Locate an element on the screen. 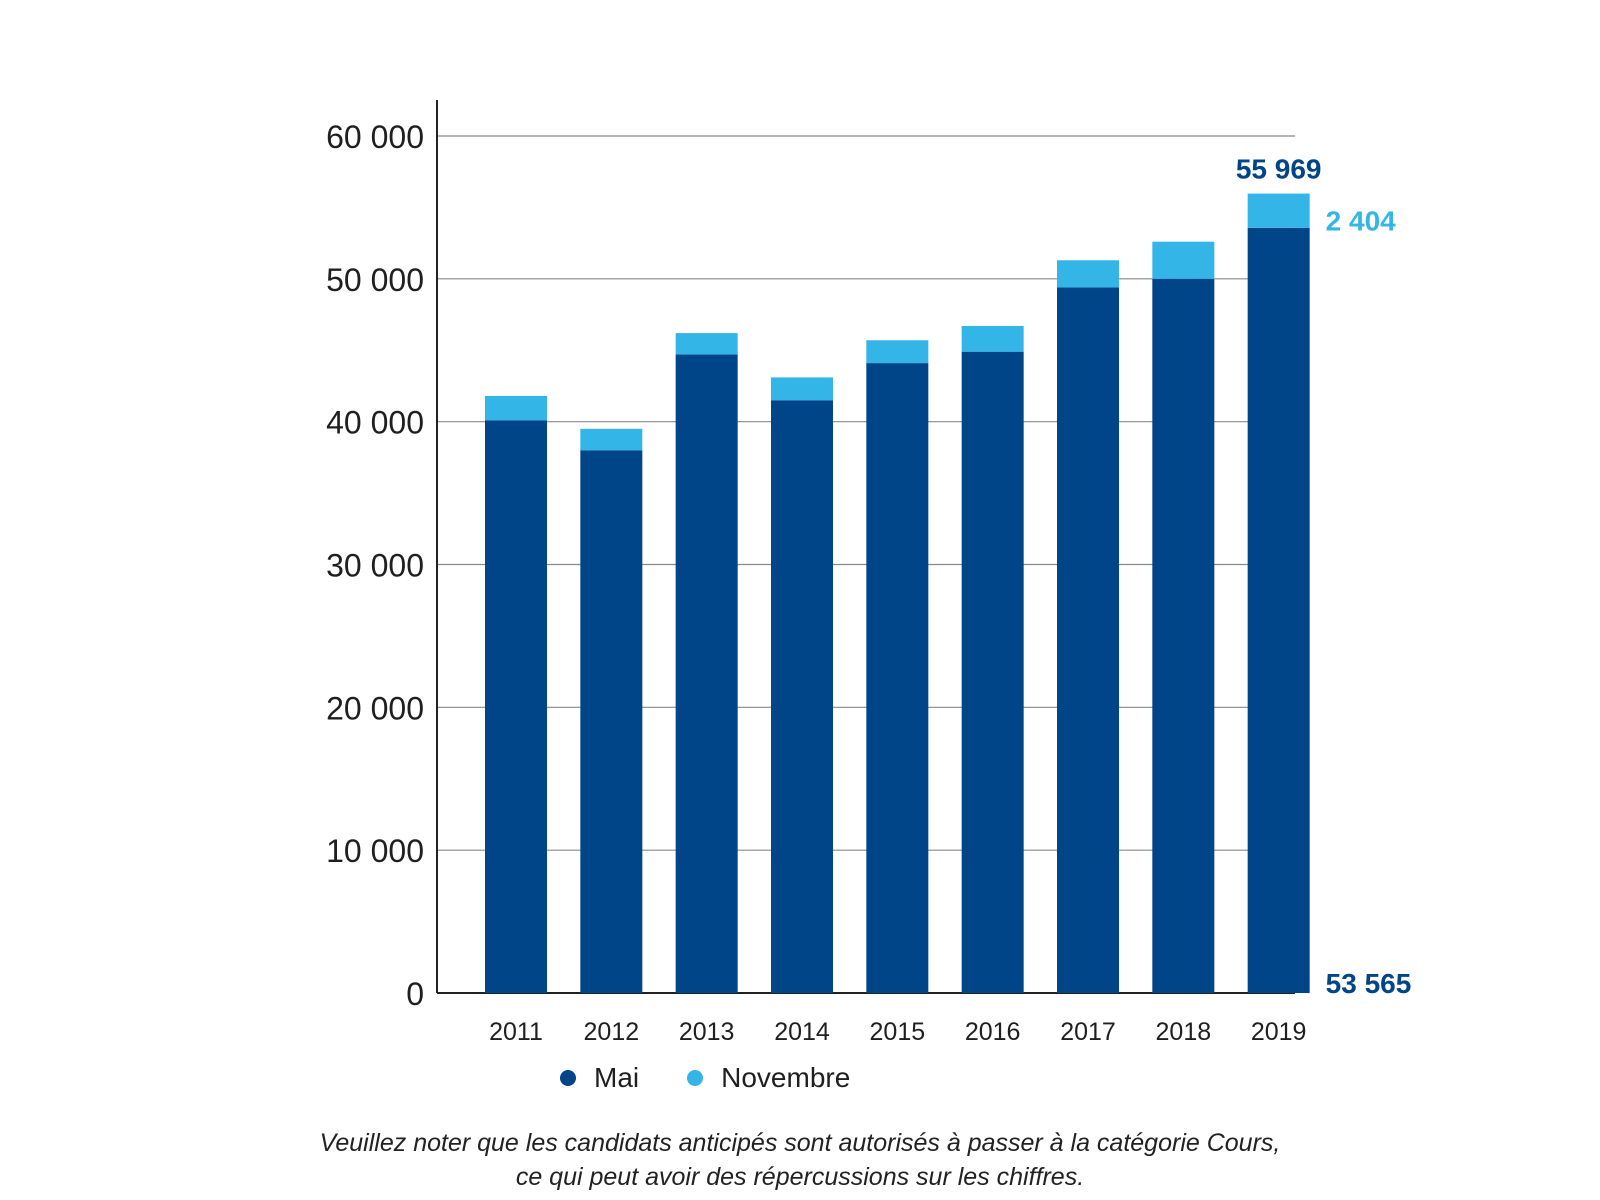 The width and height of the screenshot is (1600, 1200). bar-novembre-2016 is located at coordinates (992, 338).